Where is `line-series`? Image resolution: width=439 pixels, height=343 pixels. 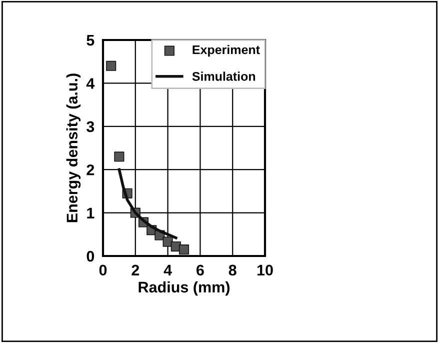 line-series is located at coordinates (148, 204).